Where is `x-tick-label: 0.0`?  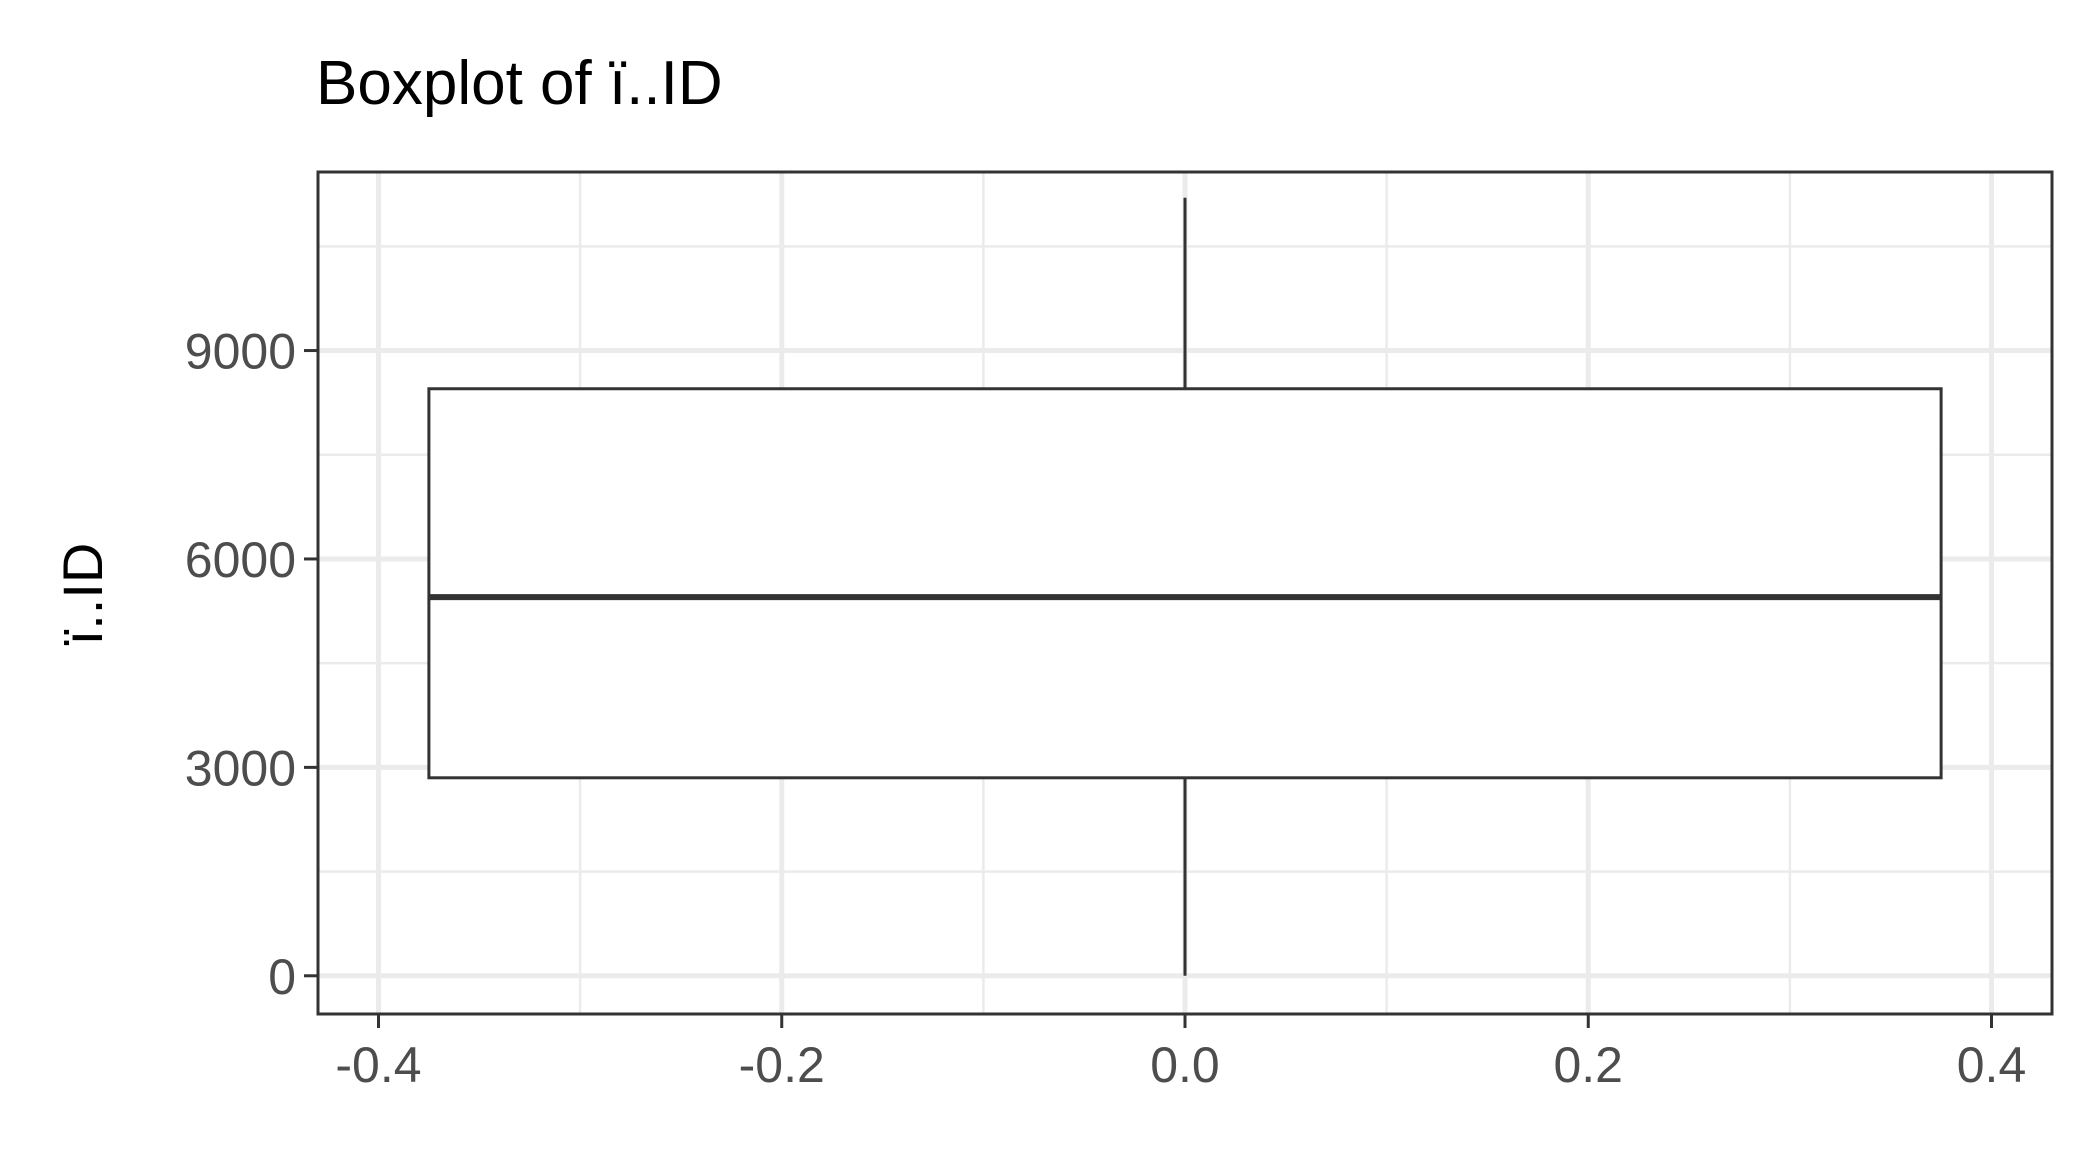 x-tick-label: 0.0 is located at coordinates (1185, 1065).